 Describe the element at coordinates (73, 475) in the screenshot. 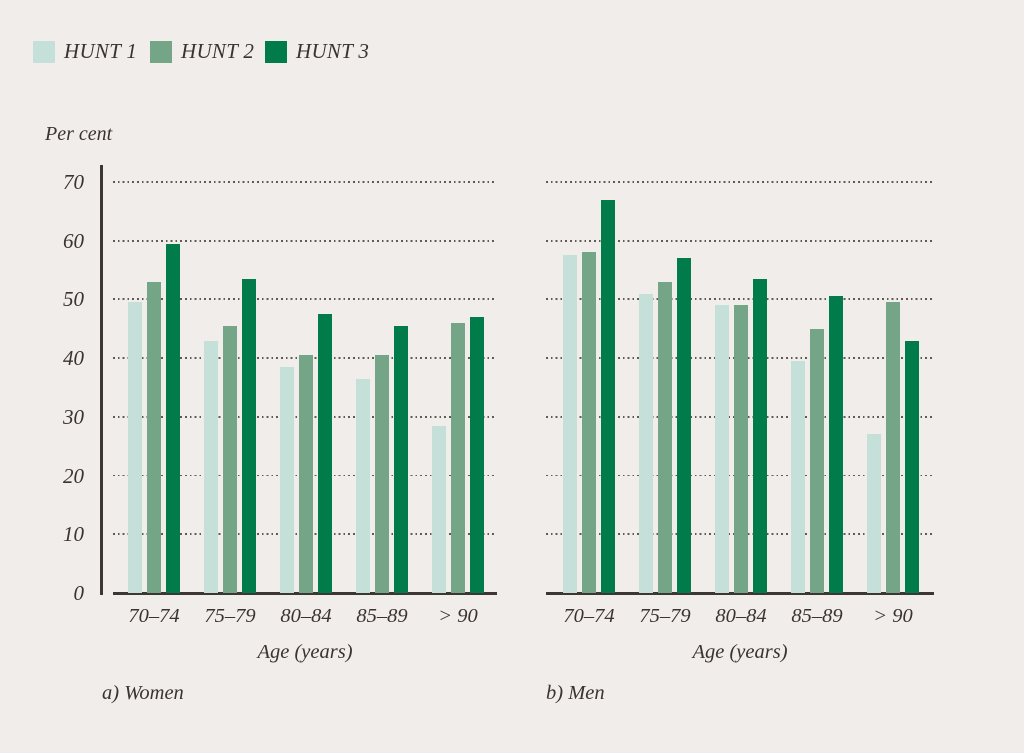

I see `y-tick-label: 20` at that location.